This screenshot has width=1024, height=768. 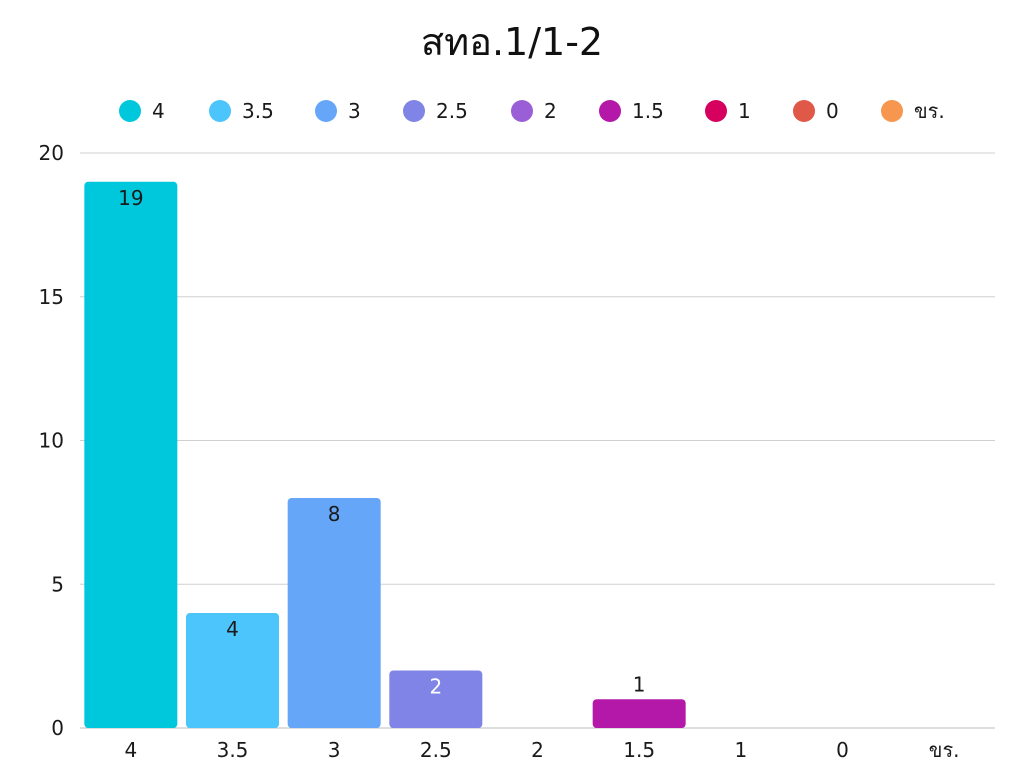 I want to click on x-tick-label: 2.5, so click(x=436, y=750).